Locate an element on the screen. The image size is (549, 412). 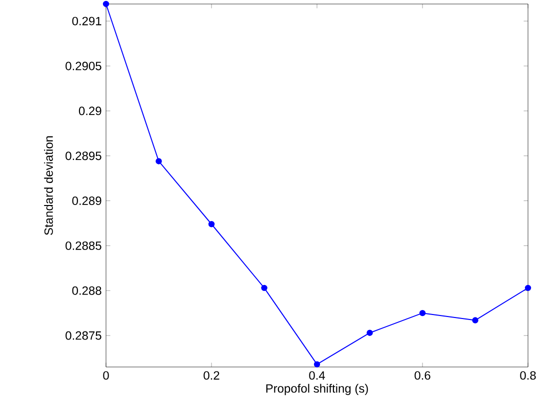
y-tick-label: 0.289 is located at coordinates (87, 201).